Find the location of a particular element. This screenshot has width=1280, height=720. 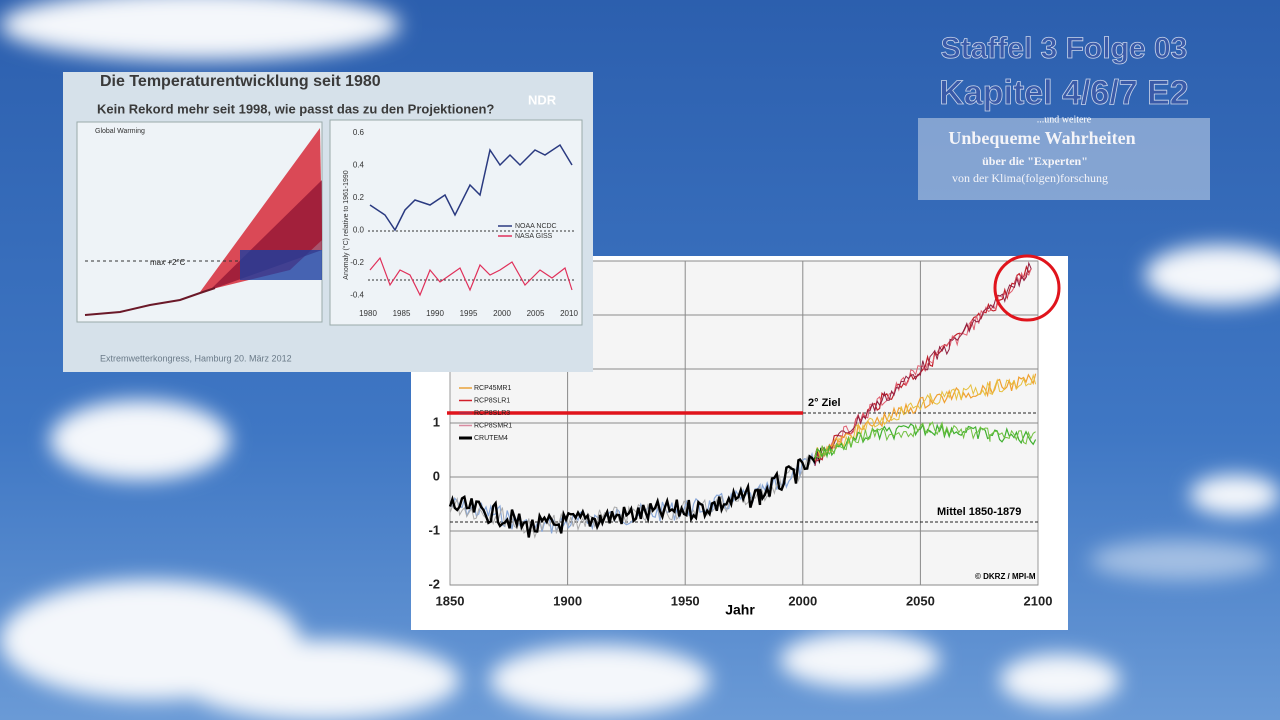

max-label: max +2°C is located at coordinates (168, 262).